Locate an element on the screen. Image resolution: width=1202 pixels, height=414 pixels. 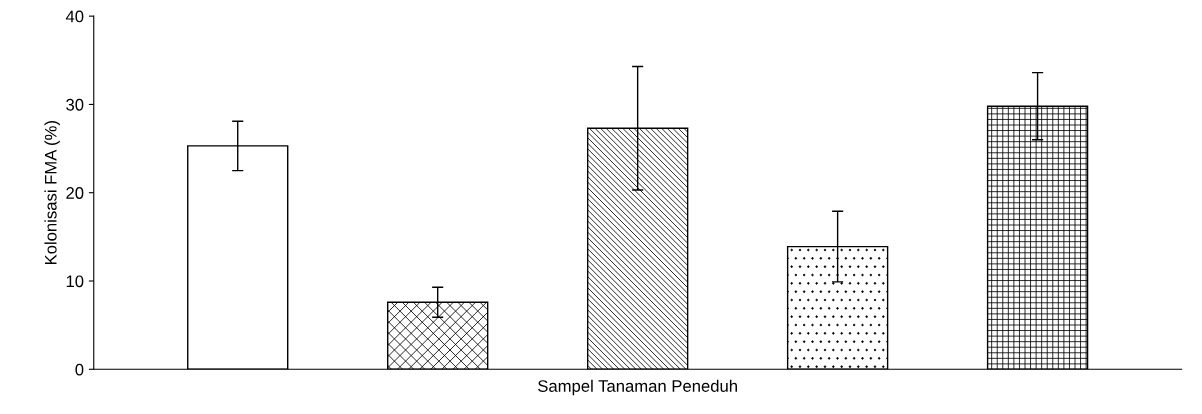
y-tick-label: 20 is located at coordinates (75, 193).